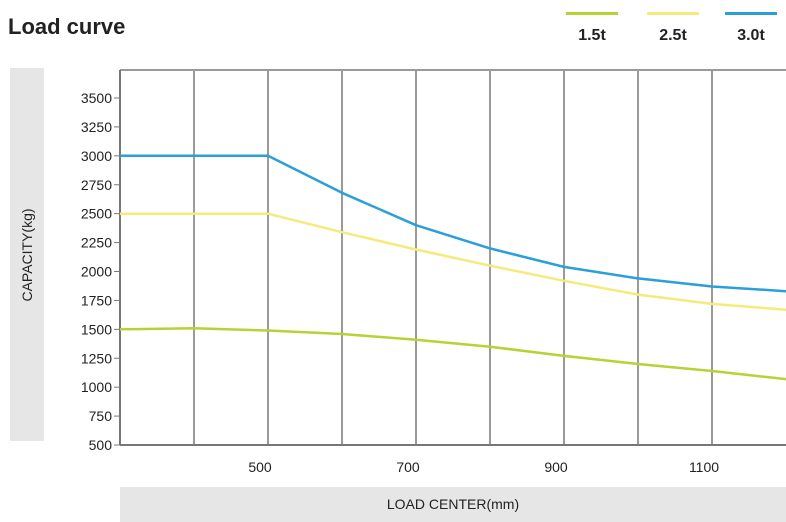  Describe the element at coordinates (96, 358) in the screenshot. I see `y-tick-label: 1250` at that location.